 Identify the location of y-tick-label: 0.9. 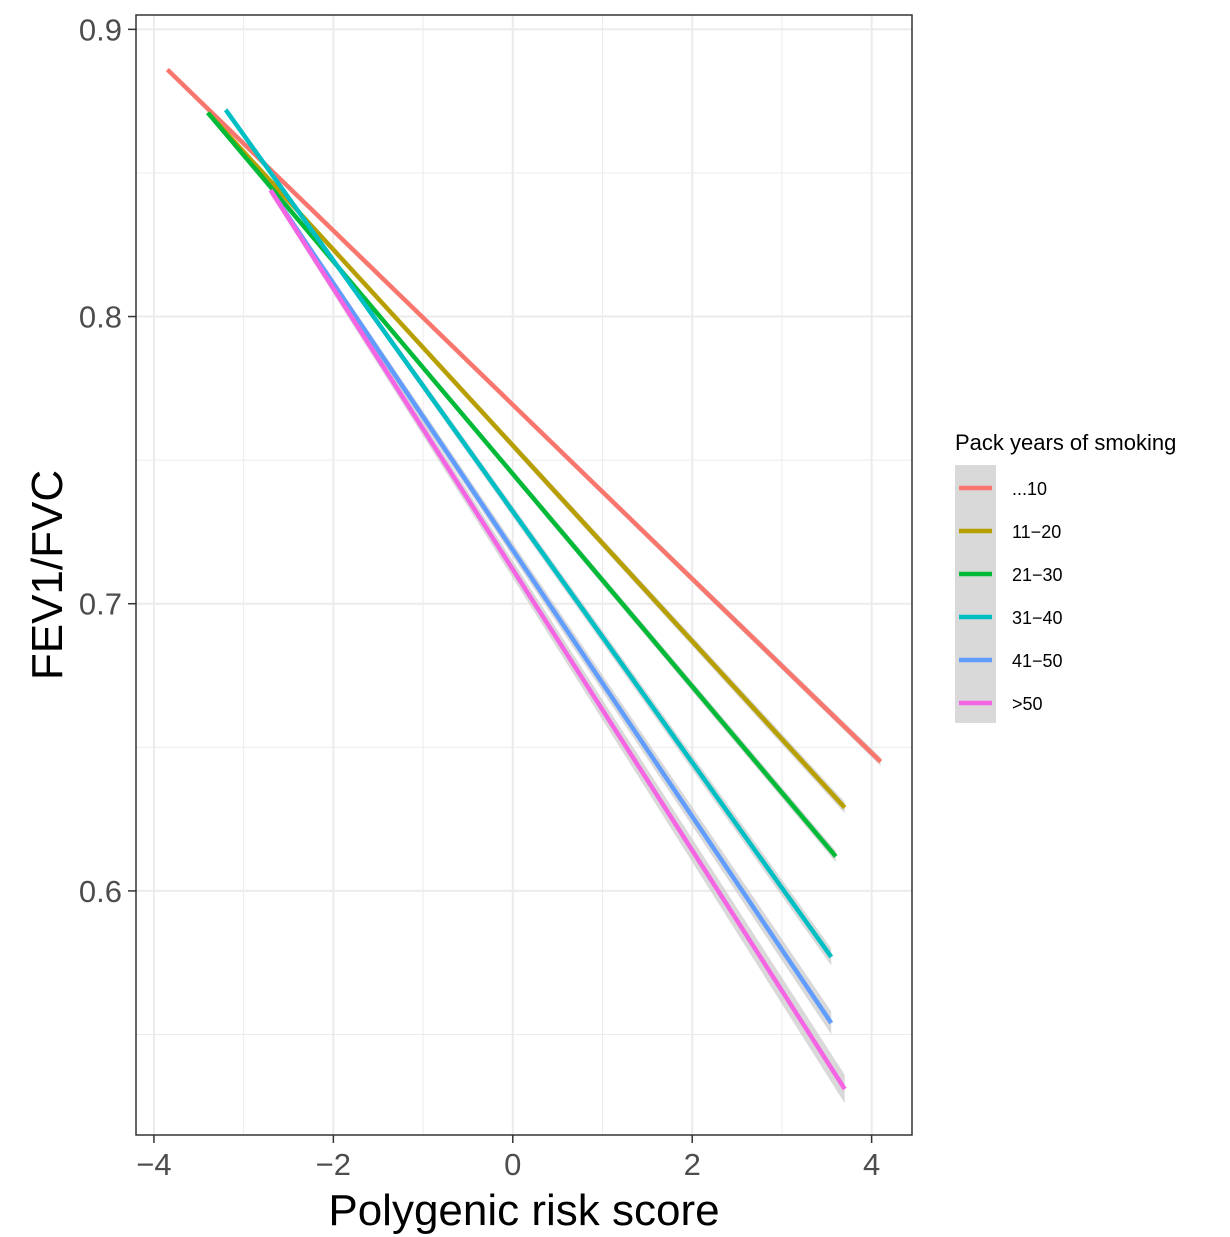
(100, 29).